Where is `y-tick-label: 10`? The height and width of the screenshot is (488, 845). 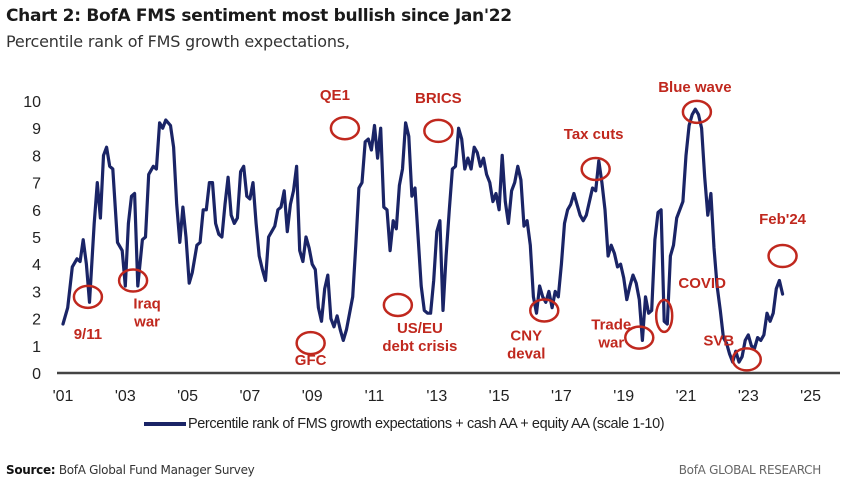
y-tick-label: 10 is located at coordinates (32, 102).